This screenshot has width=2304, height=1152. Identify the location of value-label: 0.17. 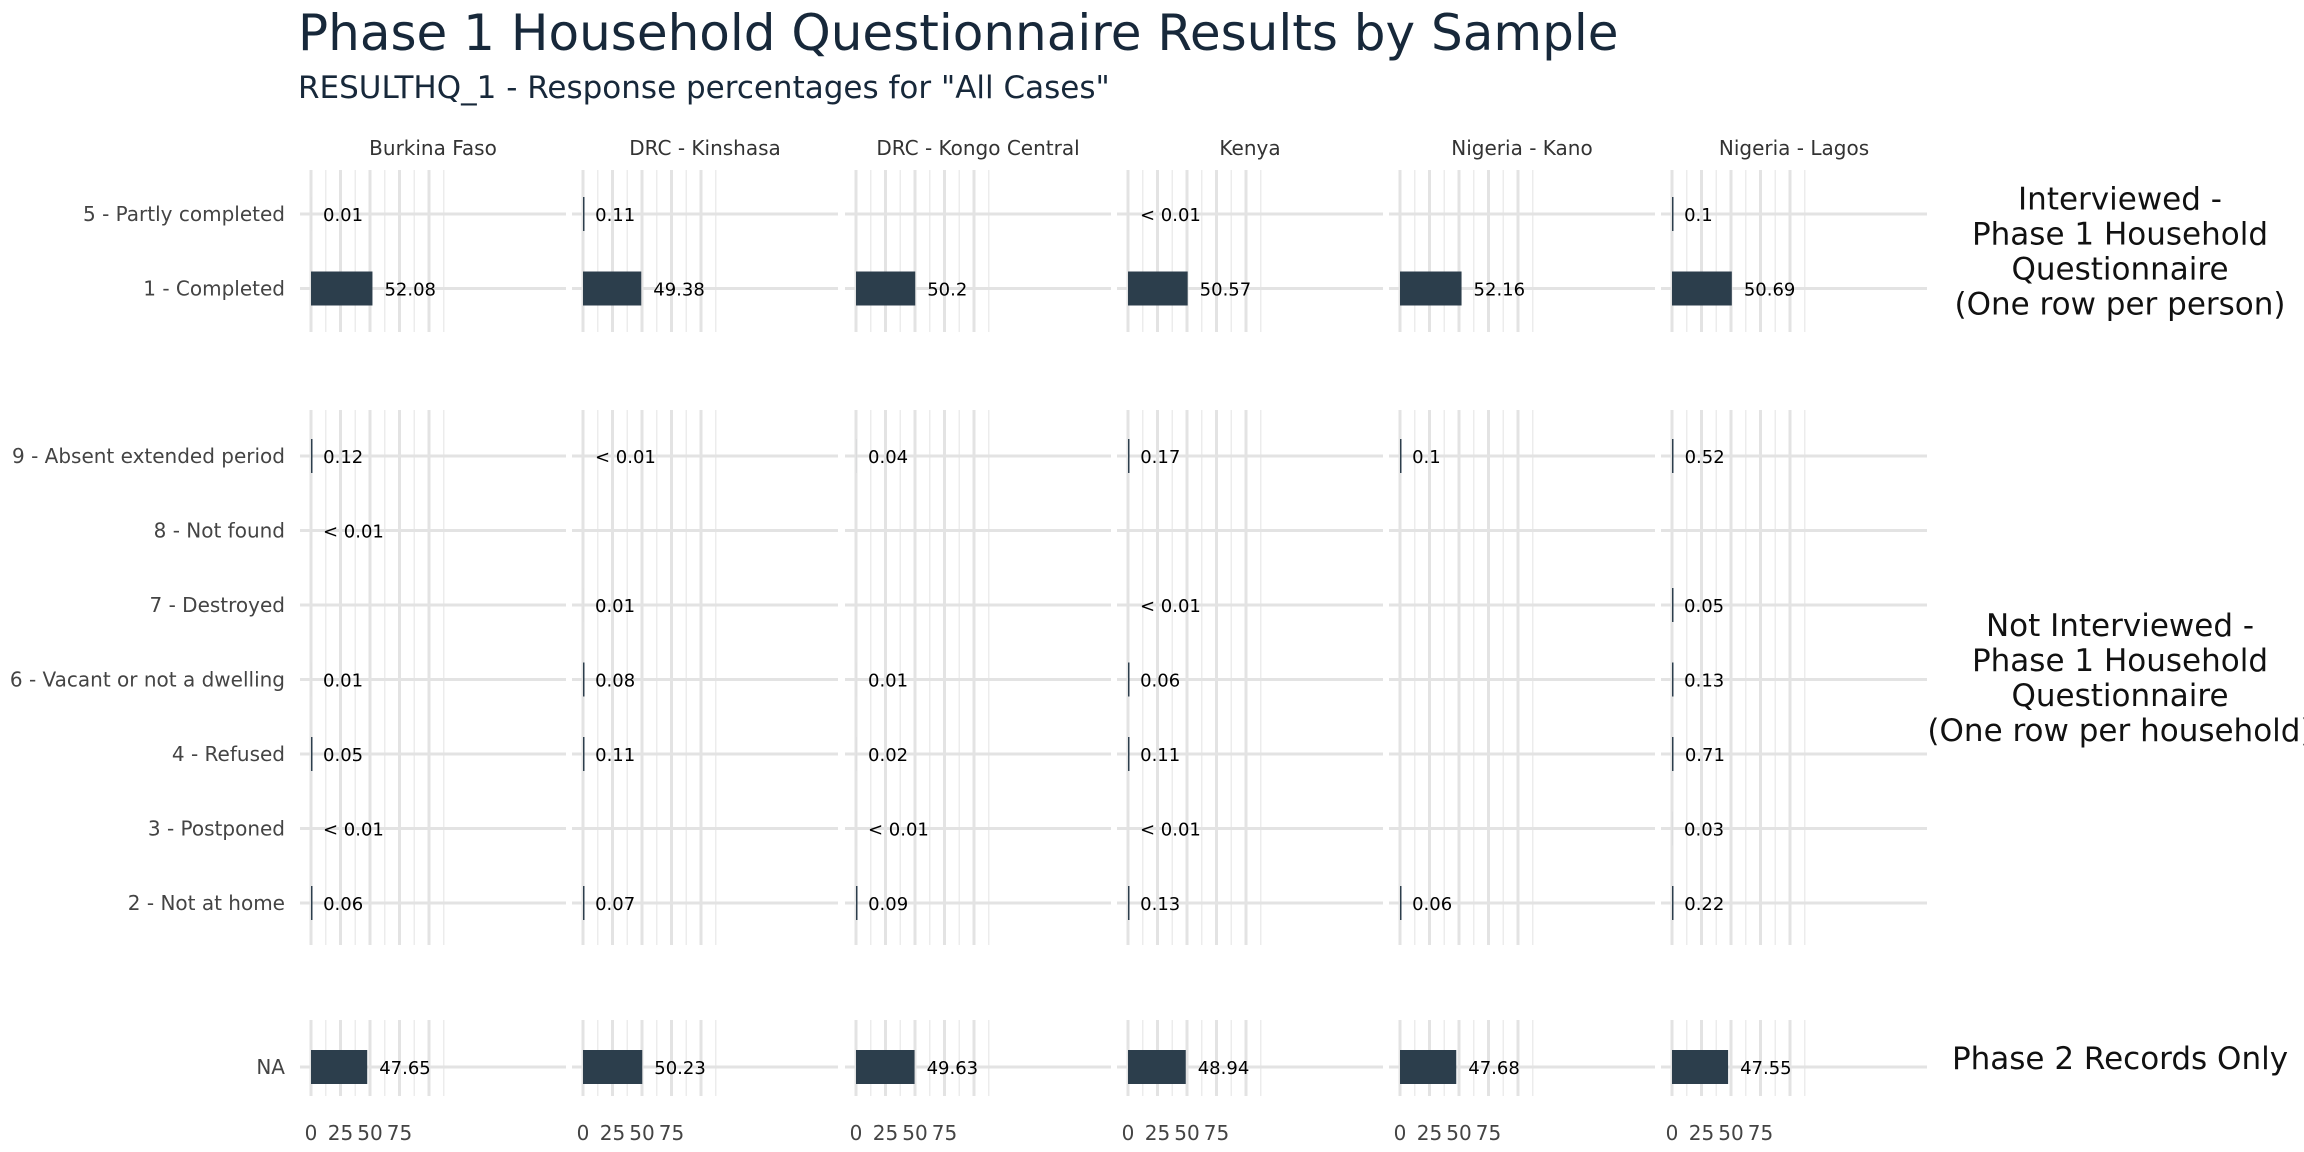
(1160, 457).